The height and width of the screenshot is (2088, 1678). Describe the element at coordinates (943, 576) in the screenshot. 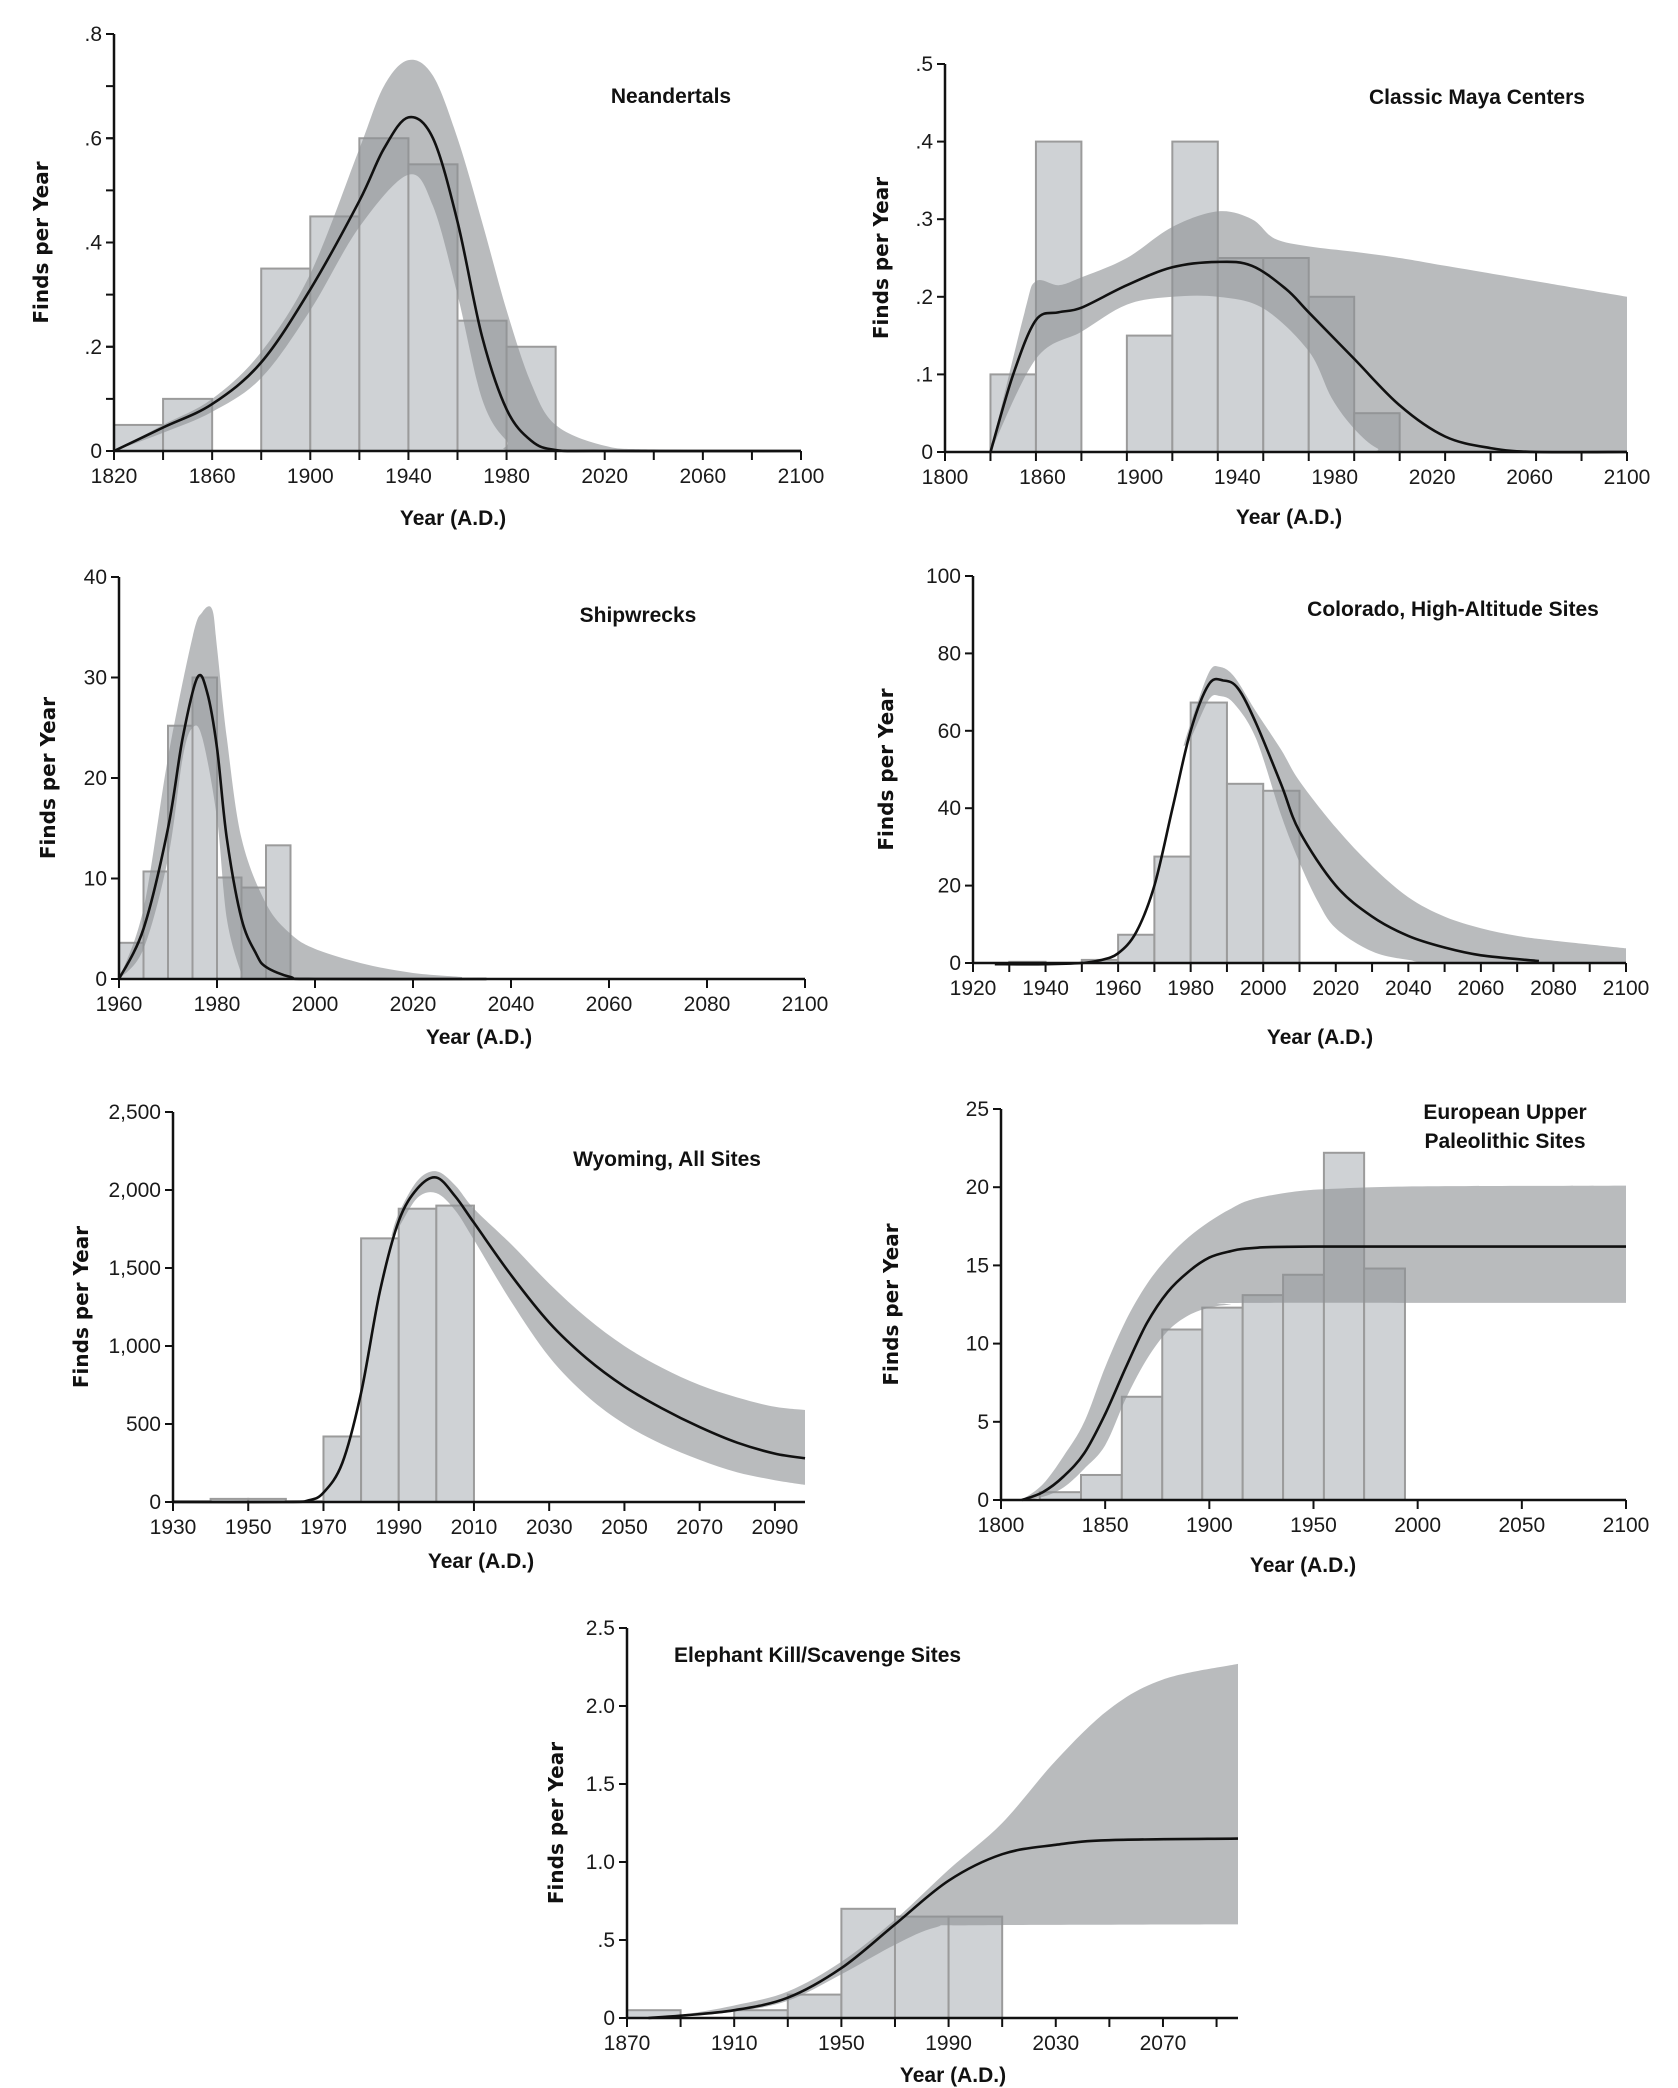

I see `y-tick-label: 100` at that location.